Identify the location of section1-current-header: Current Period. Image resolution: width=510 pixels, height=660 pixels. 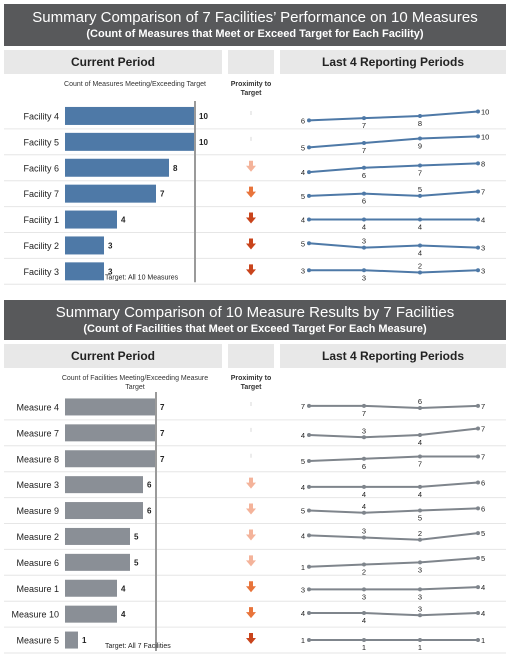
(113, 62).